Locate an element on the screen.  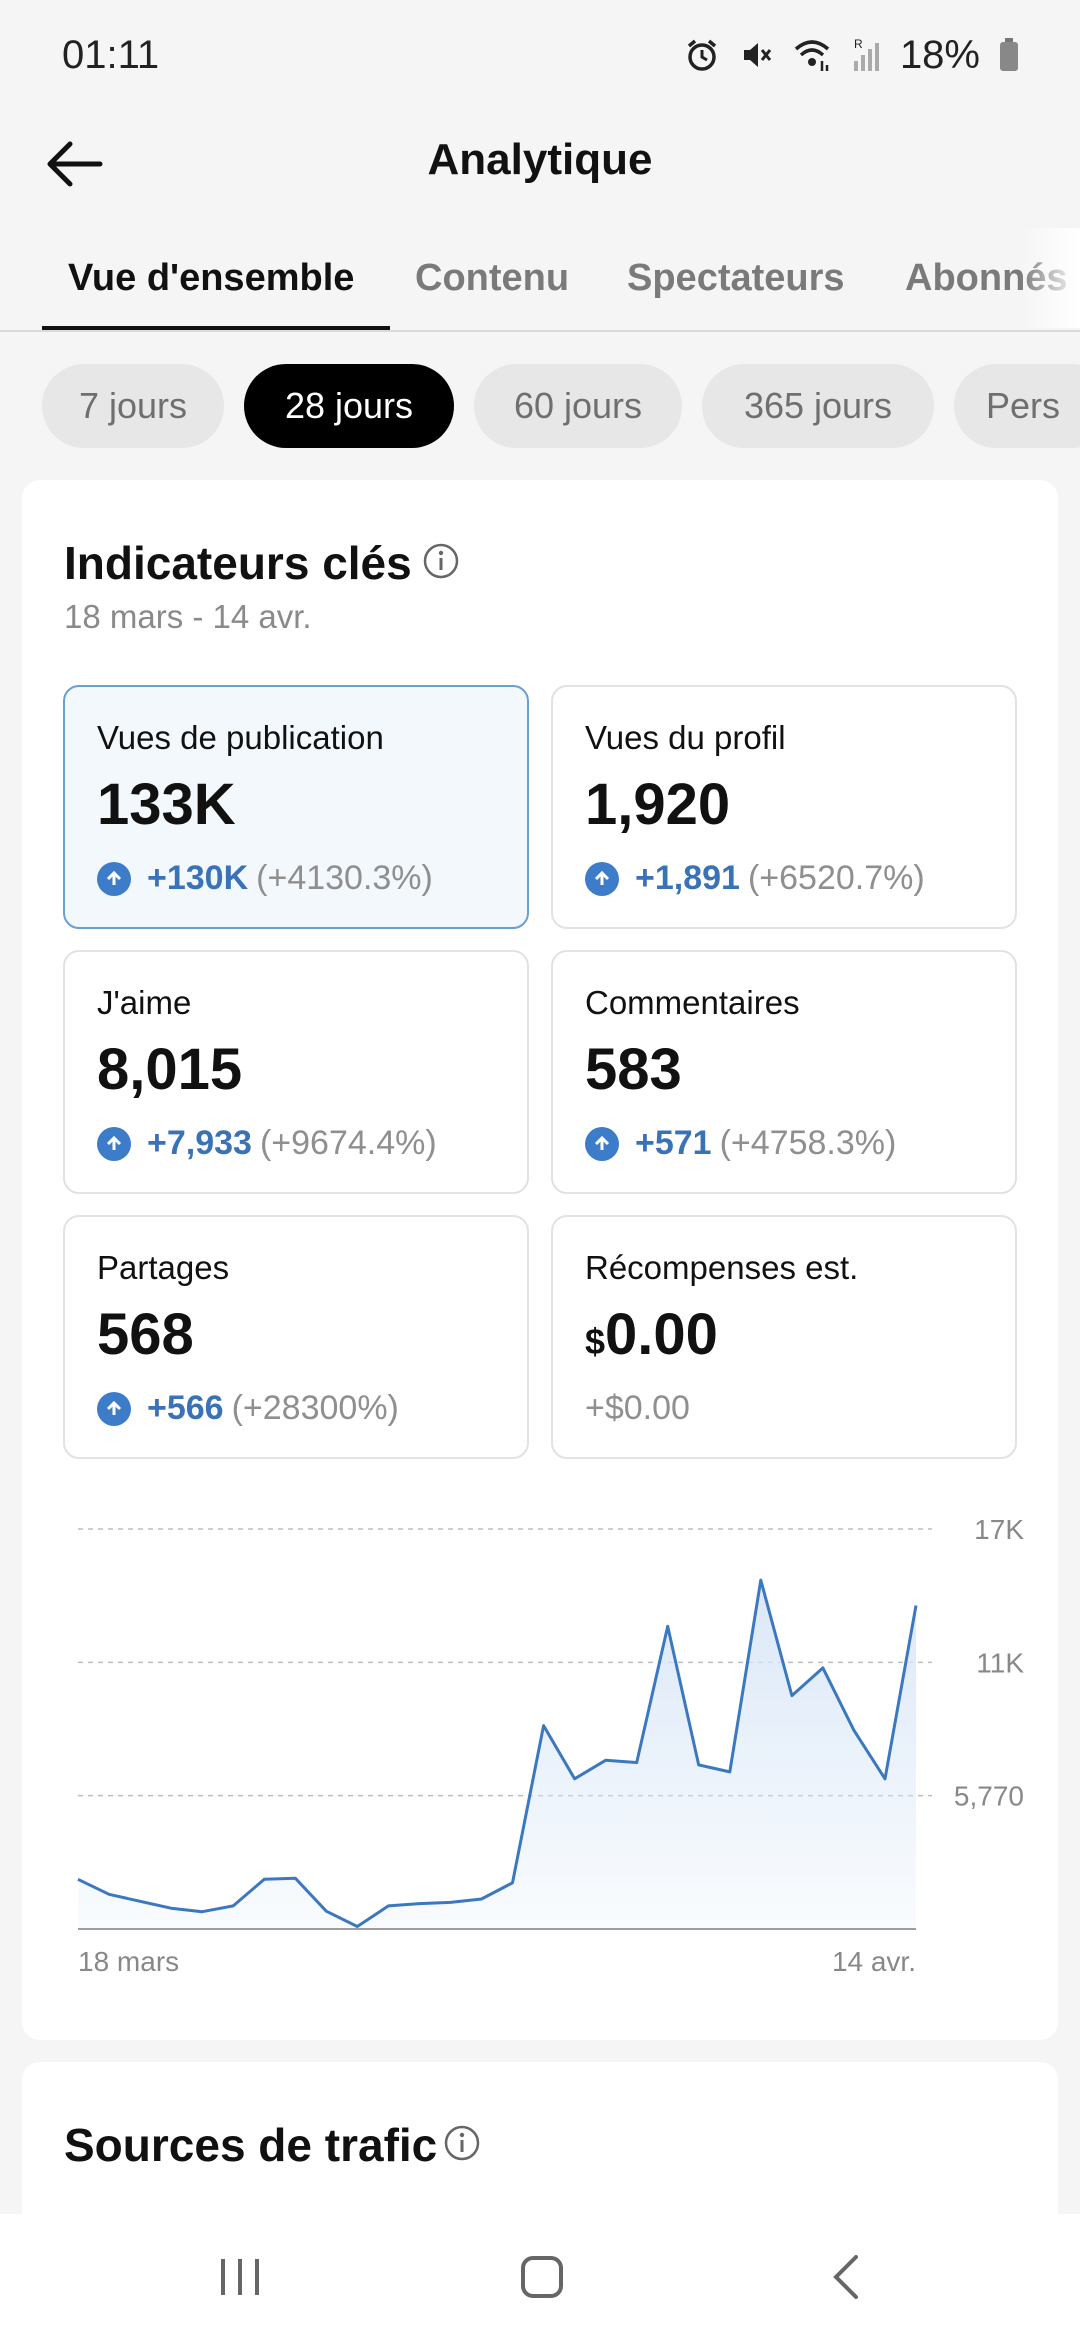
alarm-icon is located at coordinates (702, 55).